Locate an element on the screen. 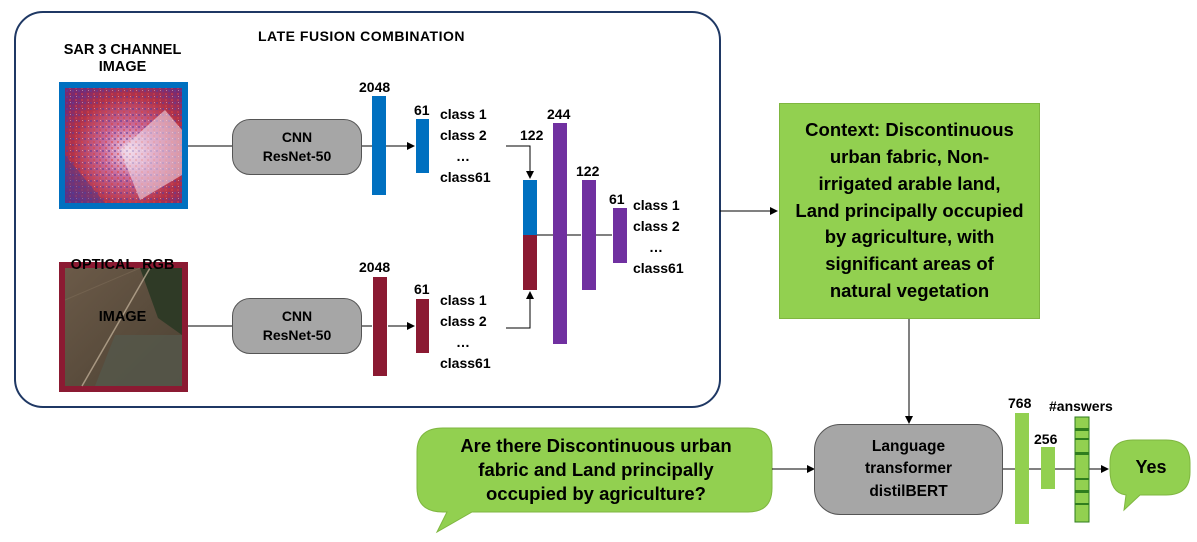  opt-class-dim-label: 61 is located at coordinates (422, 289).